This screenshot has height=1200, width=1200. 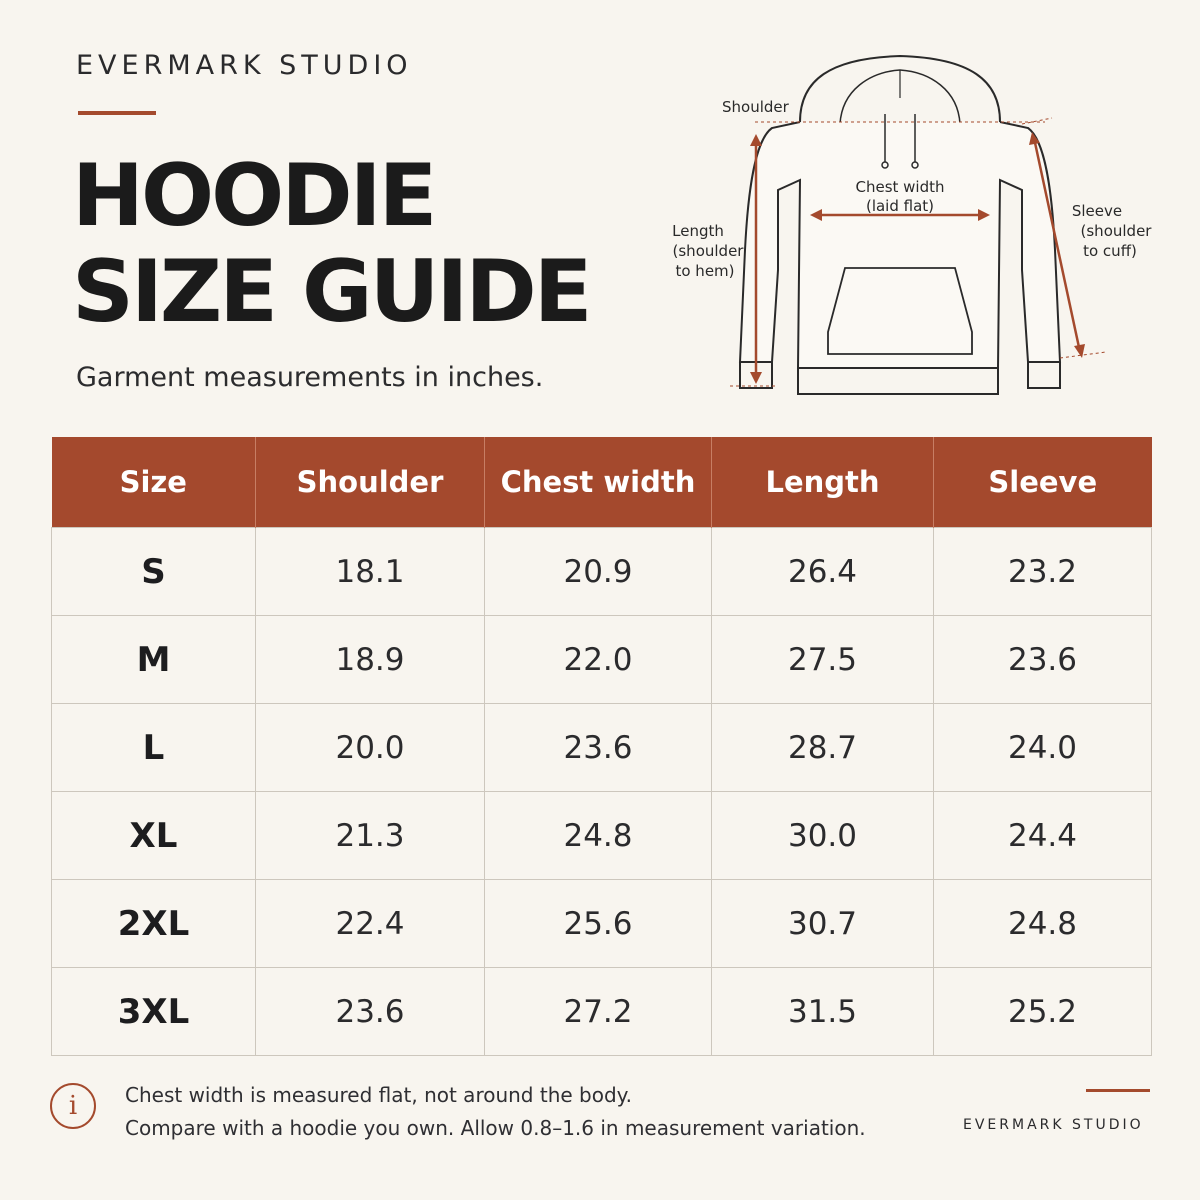 I want to click on footer-brand-divider, so click(x=1118, y=1090).